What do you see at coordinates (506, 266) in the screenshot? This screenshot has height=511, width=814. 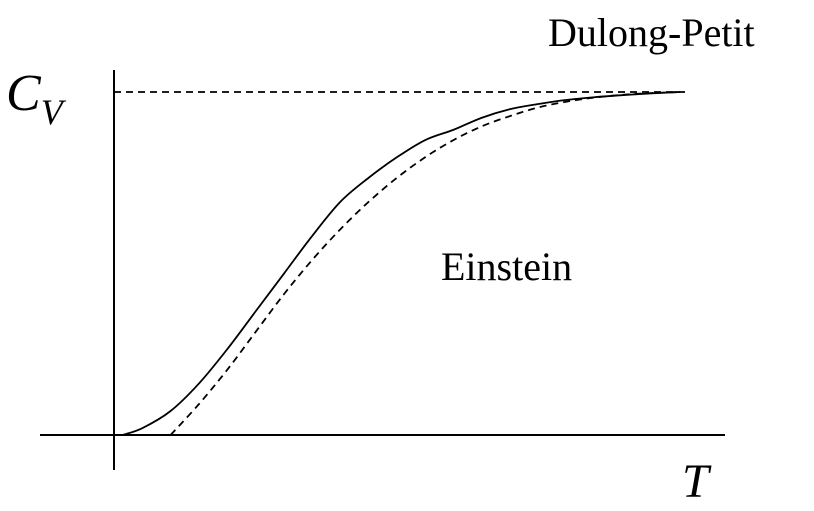 I see `einstein-label: Einstein` at bounding box center [506, 266].